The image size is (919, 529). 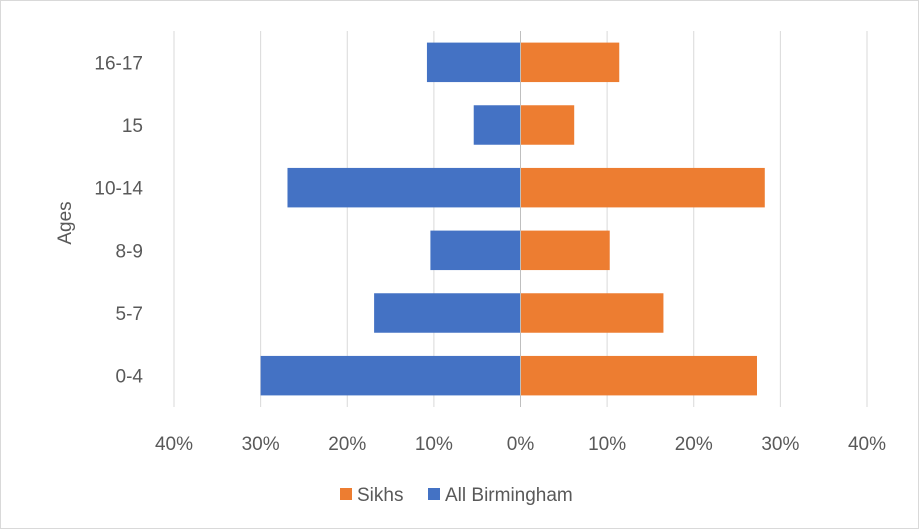 I want to click on x-tick-label-0: 40%, so click(x=174, y=444).